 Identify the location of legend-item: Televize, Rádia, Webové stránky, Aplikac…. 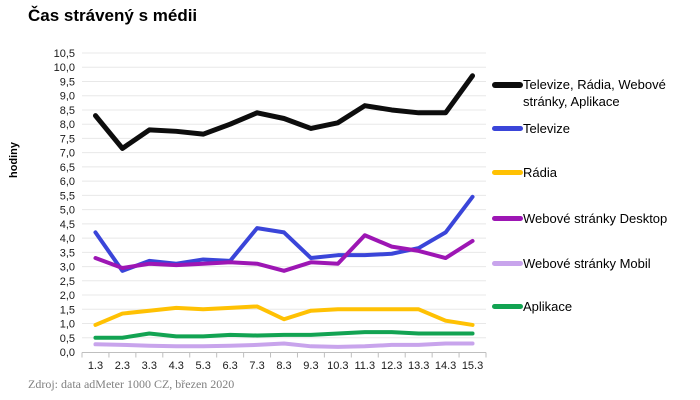
(592, 93).